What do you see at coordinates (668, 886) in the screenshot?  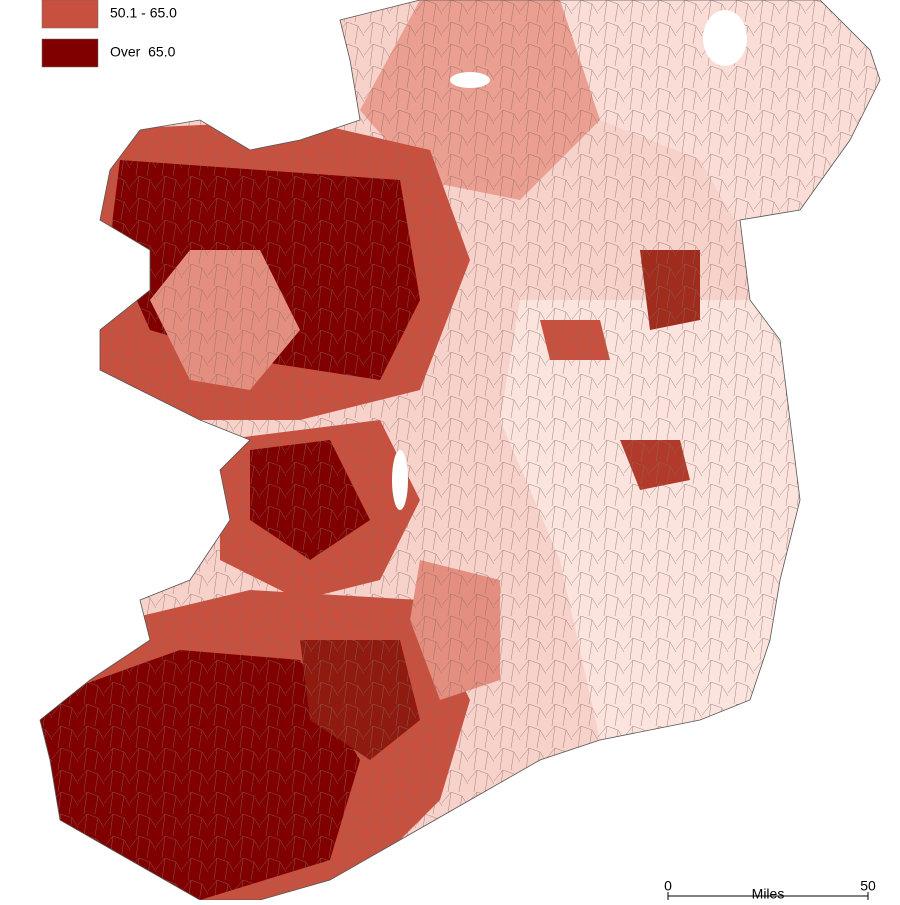 I see `scale-start: 0` at bounding box center [668, 886].